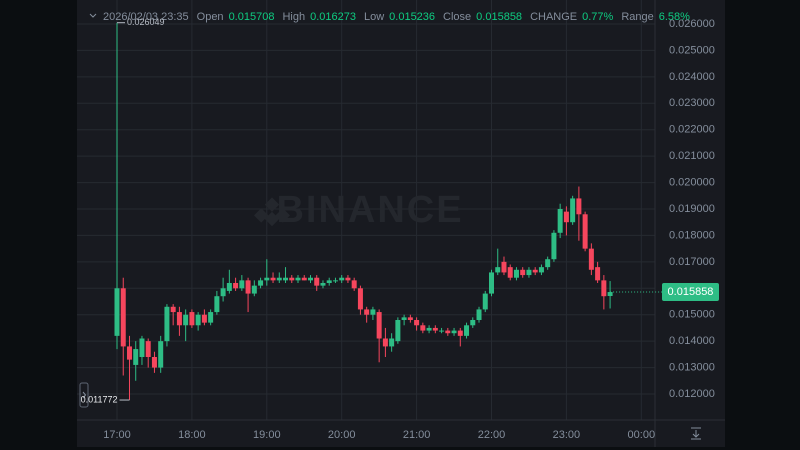  I want to click on y-tick-label: 0.012000, so click(692, 394).